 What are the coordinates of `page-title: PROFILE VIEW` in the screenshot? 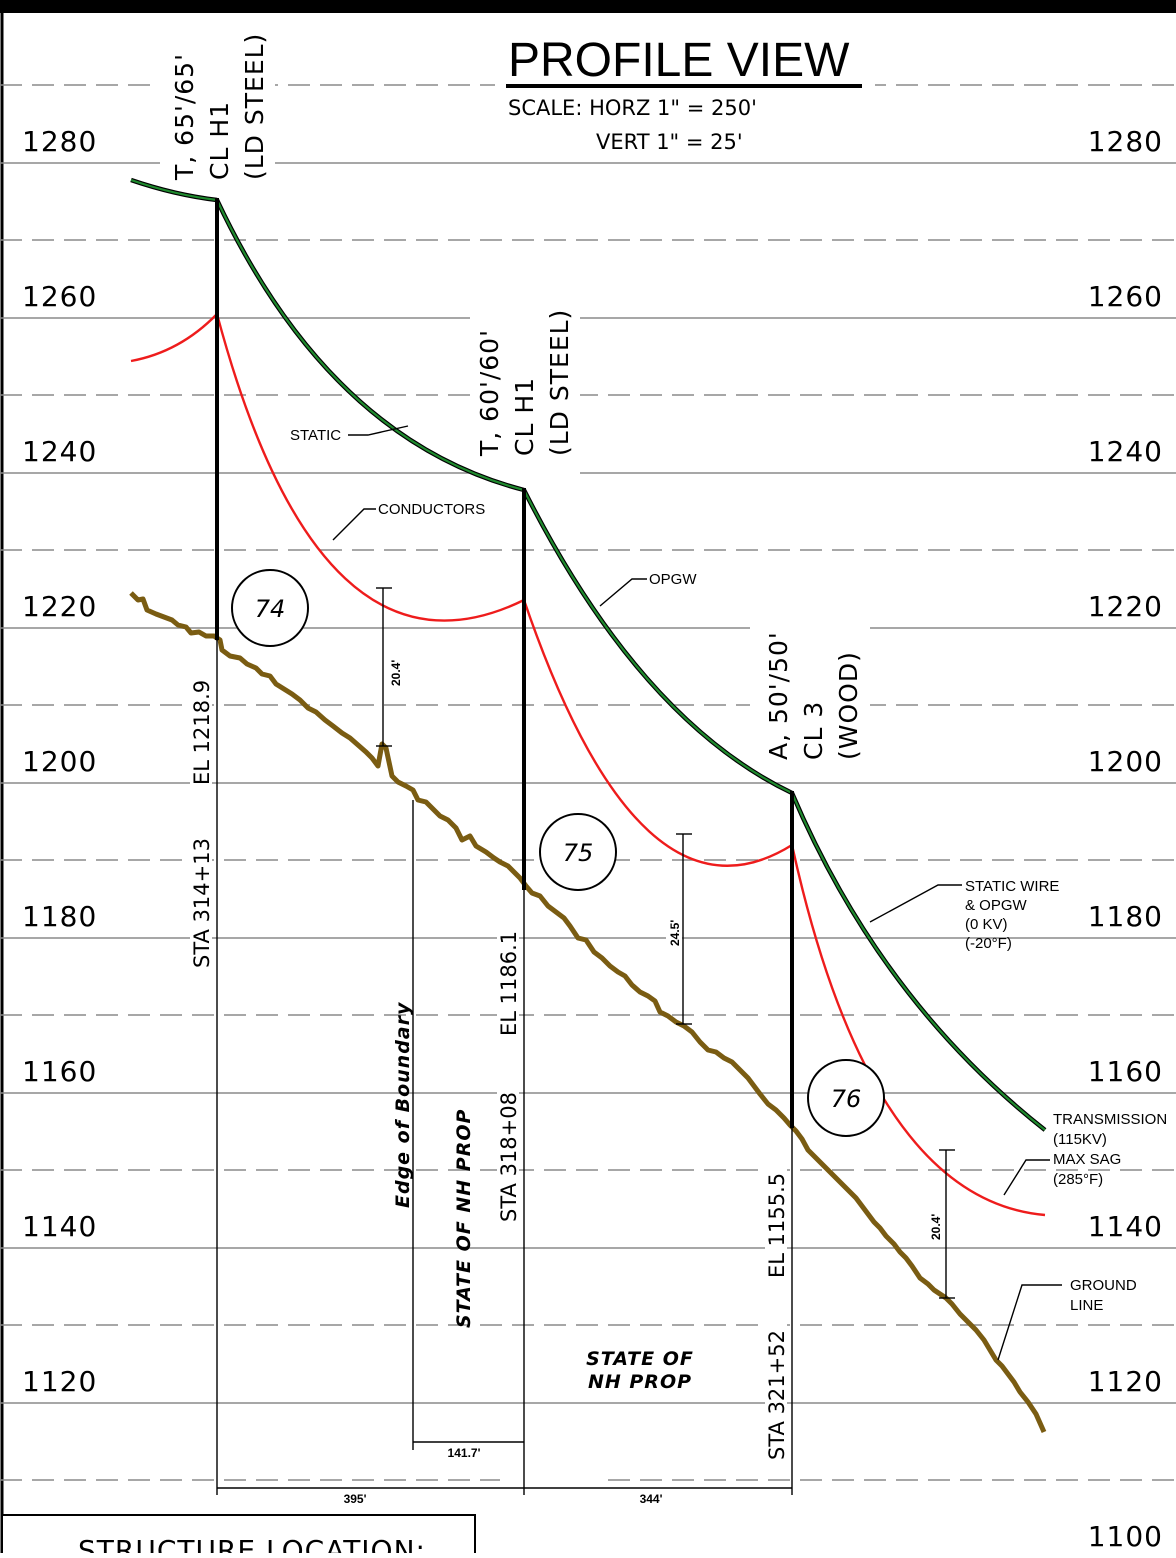 It's located at (679, 60).